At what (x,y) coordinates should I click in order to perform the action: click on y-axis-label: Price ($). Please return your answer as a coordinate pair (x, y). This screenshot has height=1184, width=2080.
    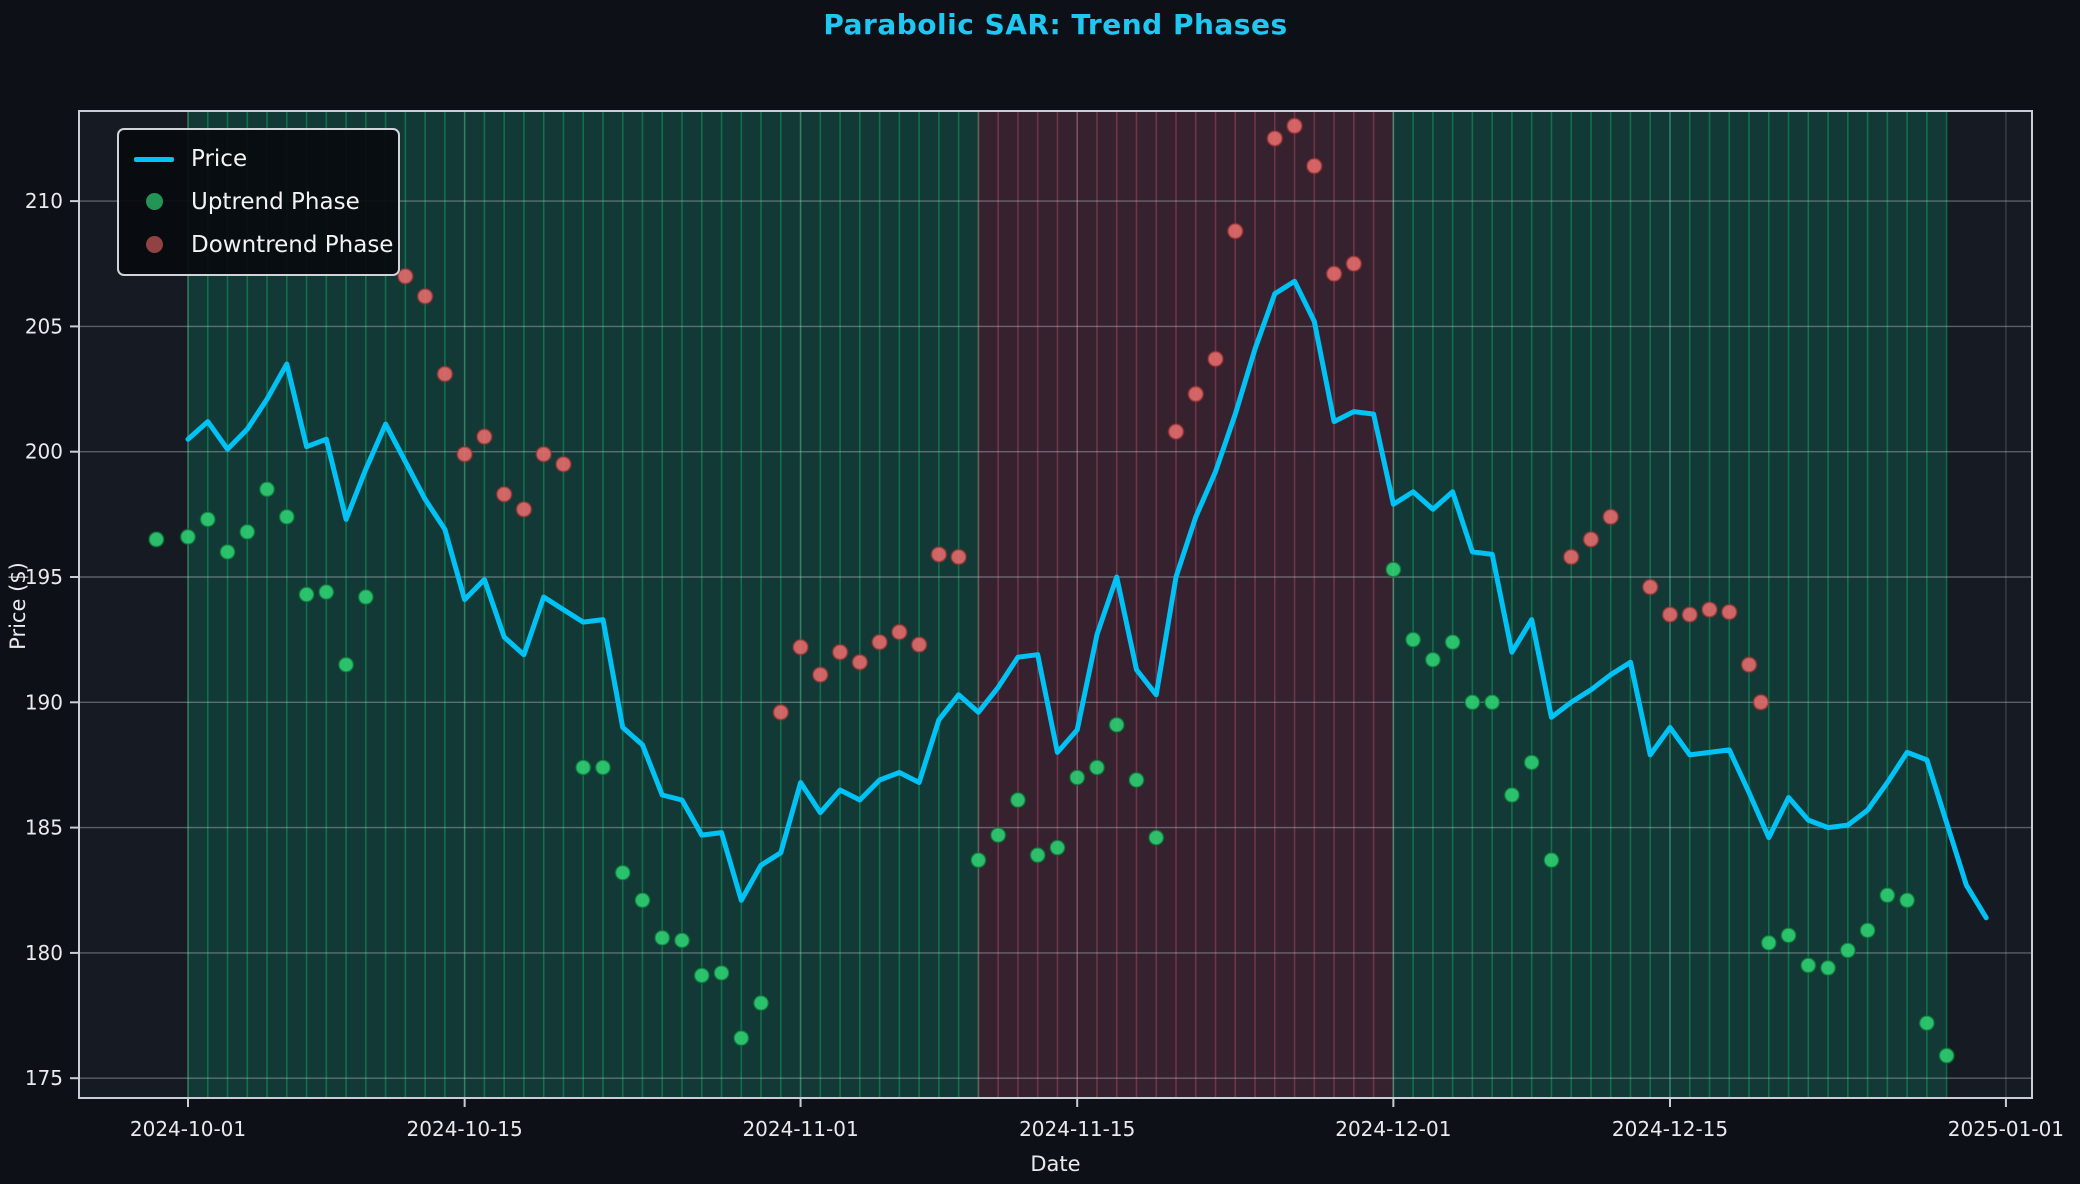
    Looking at the image, I should click on (18, 606).